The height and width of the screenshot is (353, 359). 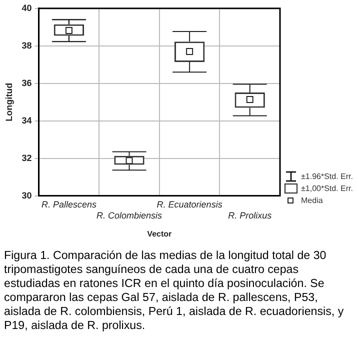 I want to click on y-tick-label: 40, so click(x=27, y=7).